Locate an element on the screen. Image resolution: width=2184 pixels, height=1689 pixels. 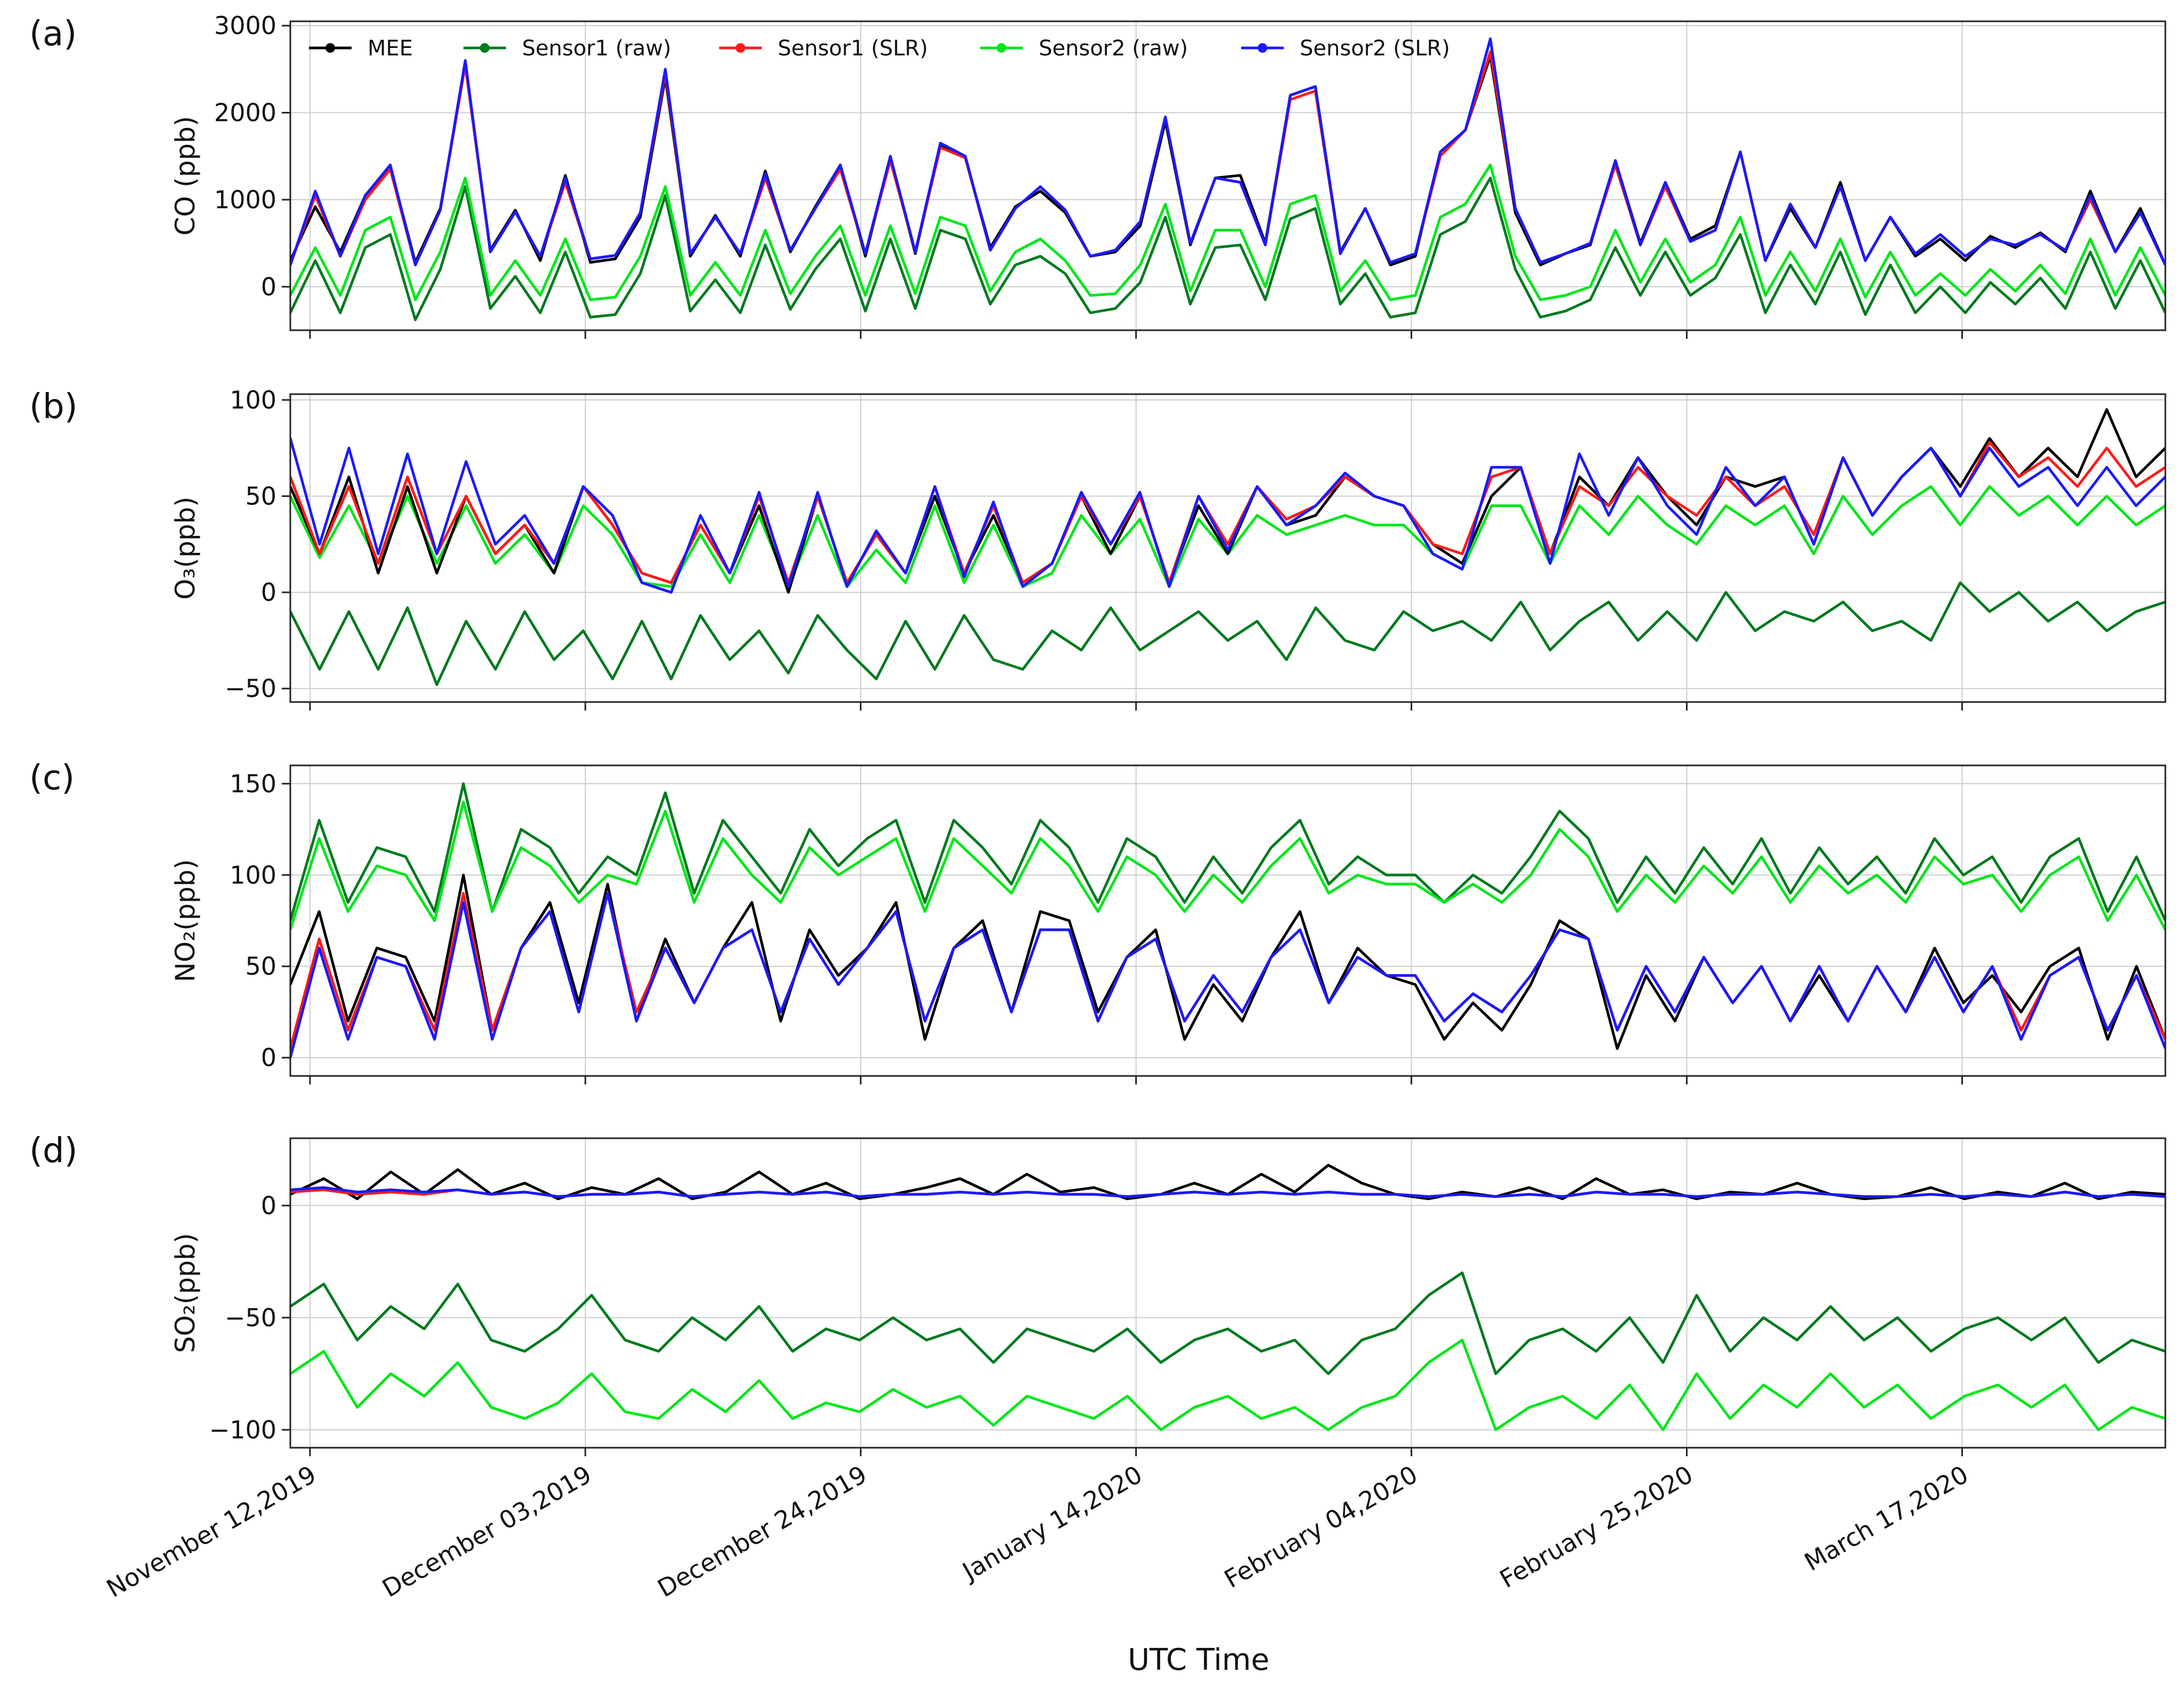
x-tick-label: January 14,2020 is located at coordinates (1051, 1523).